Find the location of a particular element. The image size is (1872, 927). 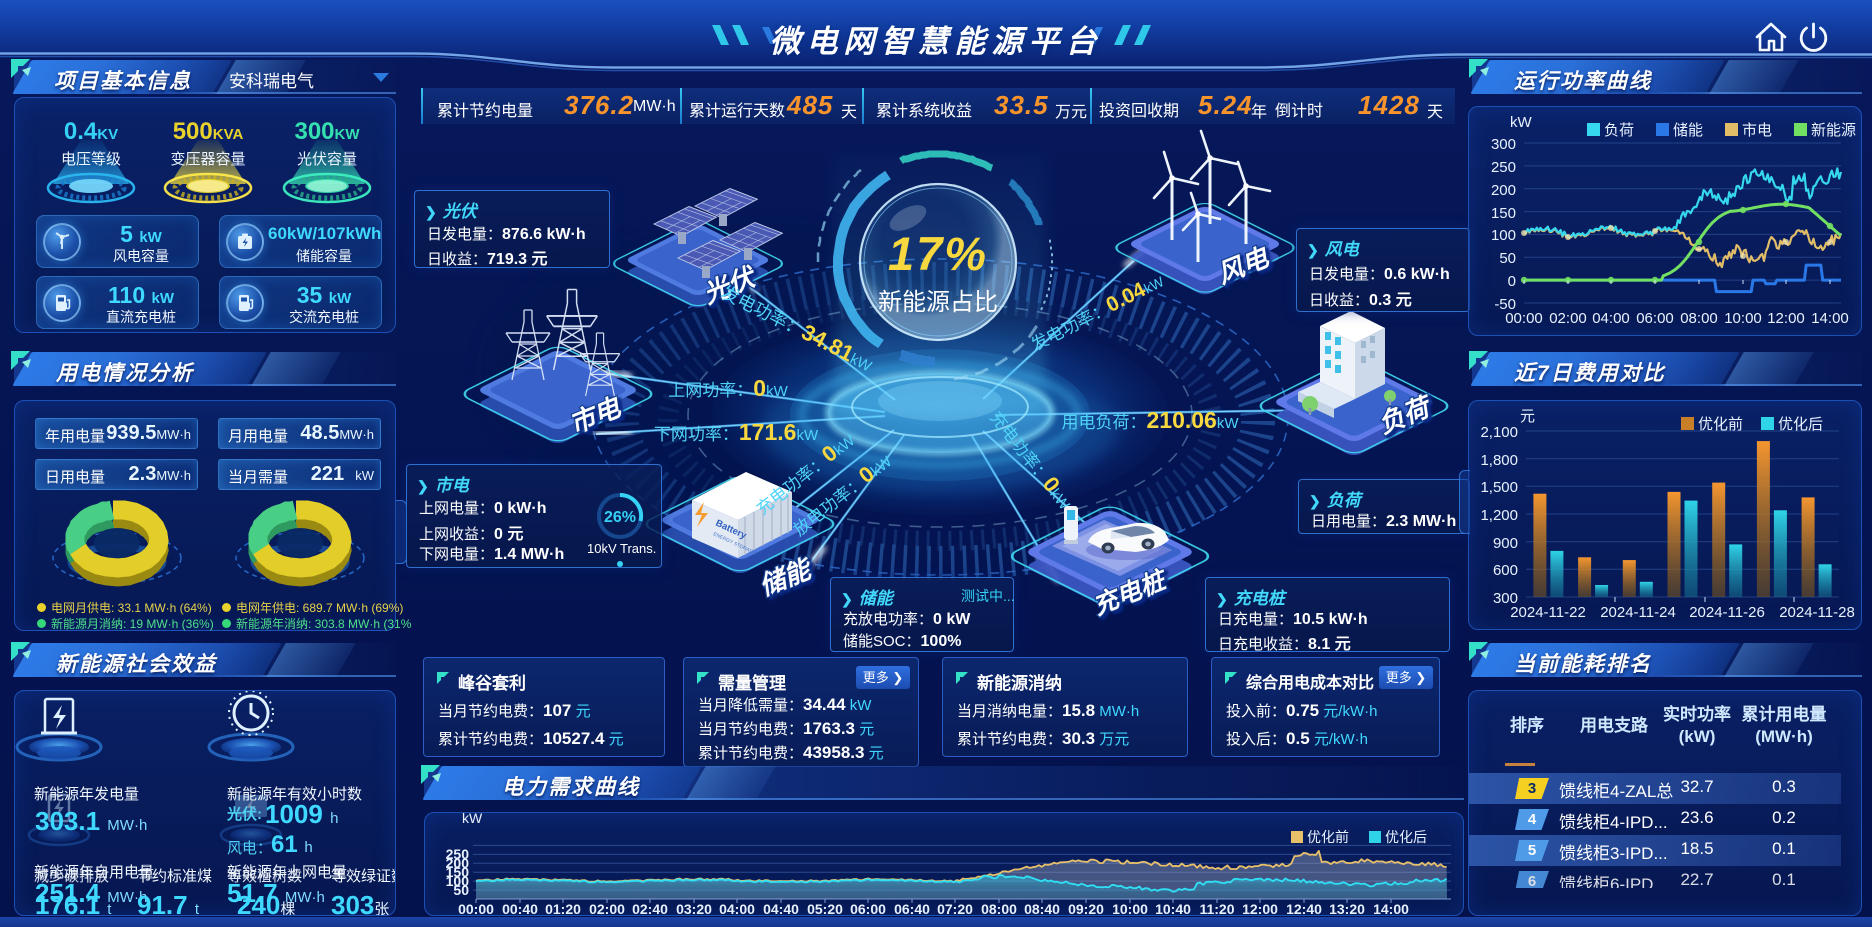

svg-text: 新能源 is located at coordinates (1833, 130).